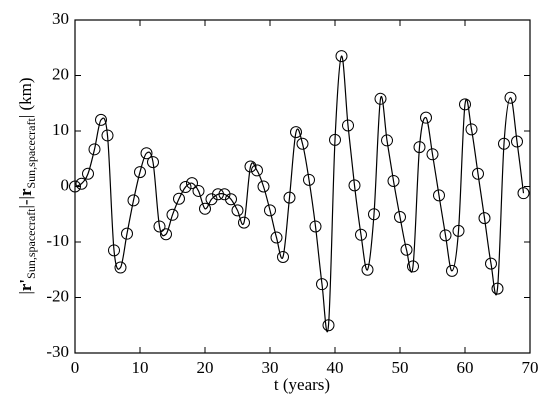 Image resolution: width=550 pixels, height=405 pixels. What do you see at coordinates (205, 367) in the screenshot?
I see `x-tick-label: 20` at bounding box center [205, 367].